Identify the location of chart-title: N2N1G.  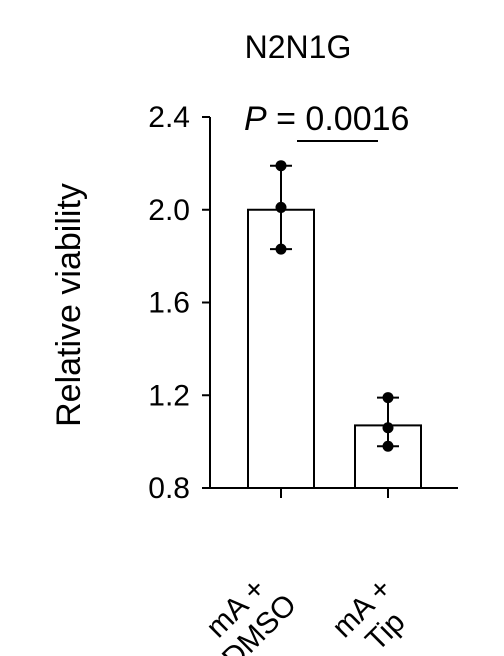
(298, 47).